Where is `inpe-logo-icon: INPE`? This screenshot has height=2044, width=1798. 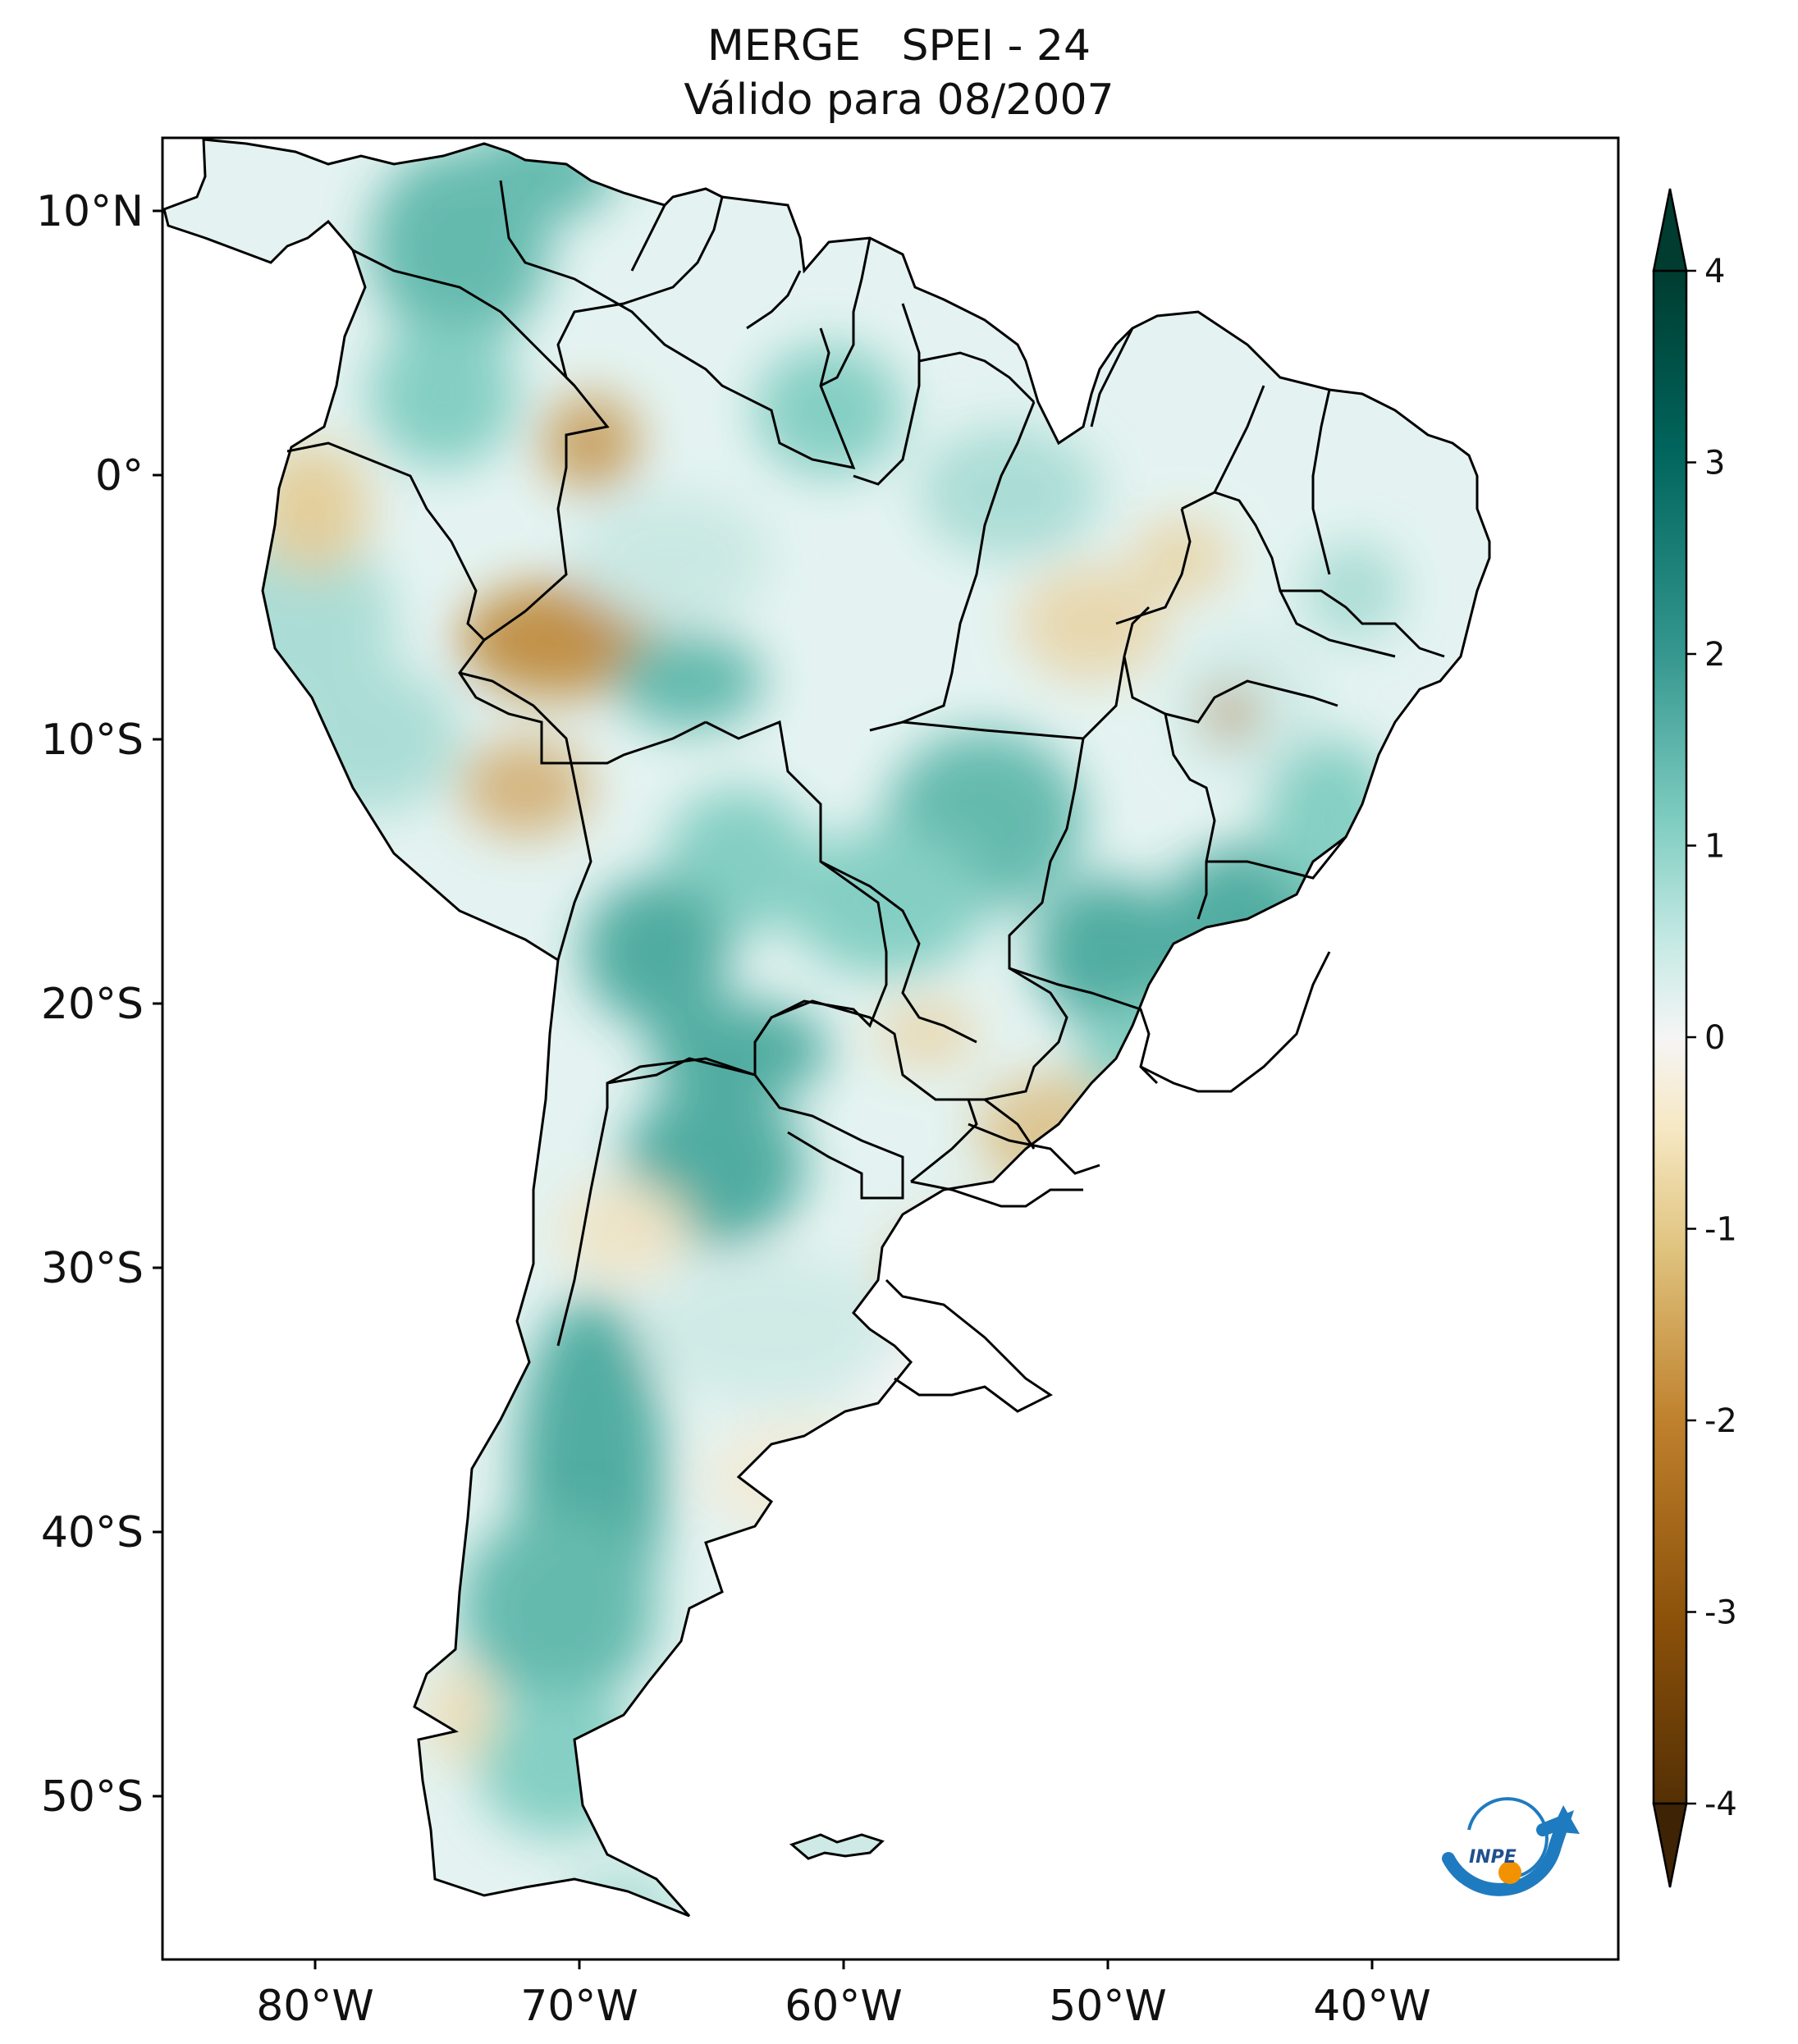 inpe-logo-icon: INPE is located at coordinates (1511, 1846).